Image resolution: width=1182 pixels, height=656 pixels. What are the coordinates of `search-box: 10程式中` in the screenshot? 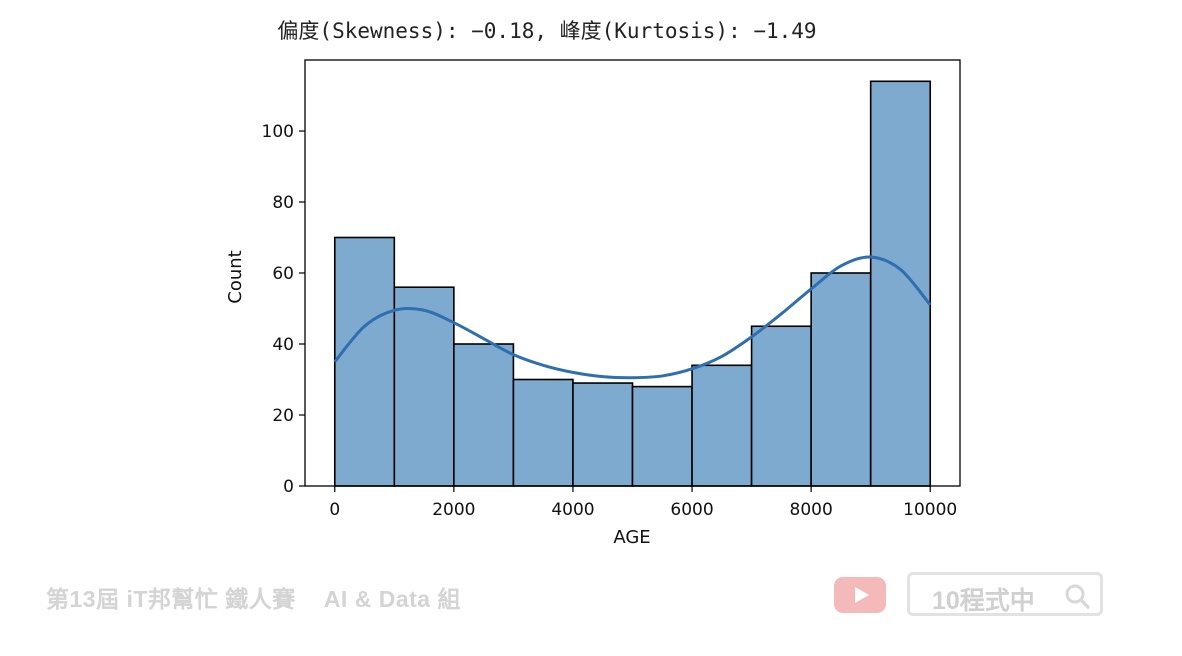 It's located at (1005, 594).